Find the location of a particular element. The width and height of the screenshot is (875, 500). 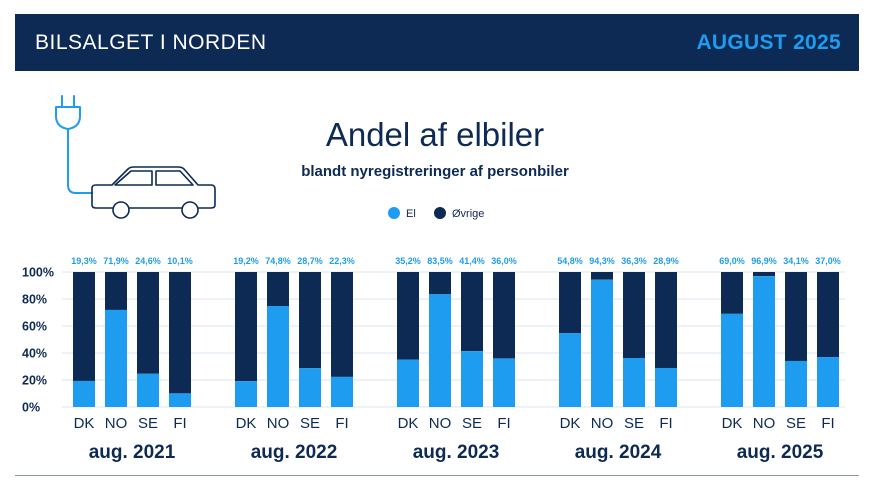

data-label: 41,4% is located at coordinates (472, 261).